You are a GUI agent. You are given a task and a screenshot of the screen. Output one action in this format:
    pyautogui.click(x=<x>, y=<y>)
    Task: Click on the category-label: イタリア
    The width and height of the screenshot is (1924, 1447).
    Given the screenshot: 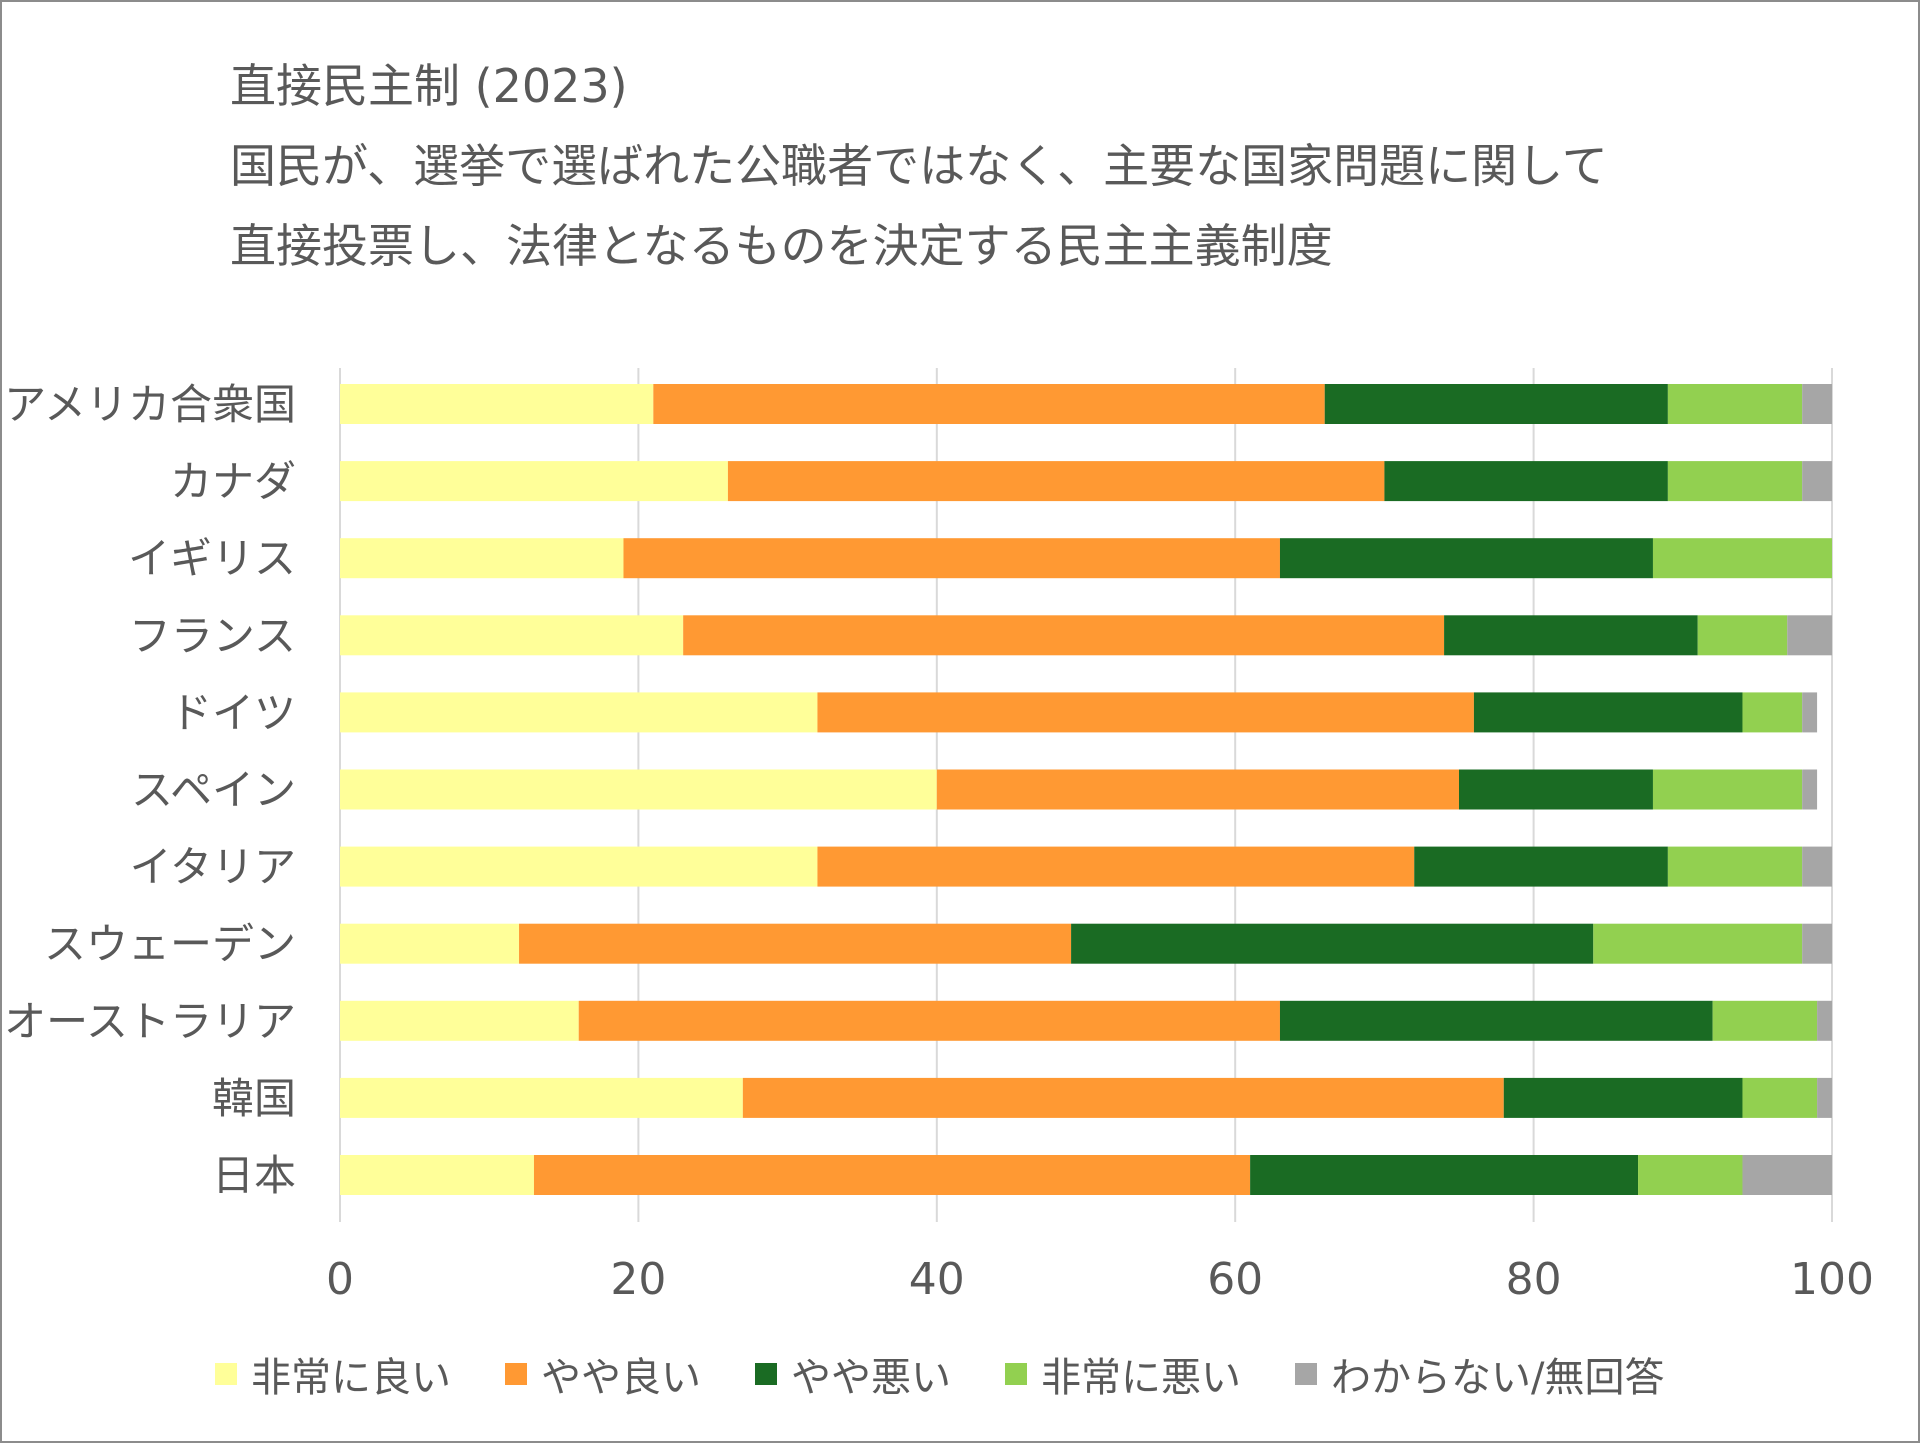 What is the action you would take?
    pyautogui.click(x=213, y=867)
    